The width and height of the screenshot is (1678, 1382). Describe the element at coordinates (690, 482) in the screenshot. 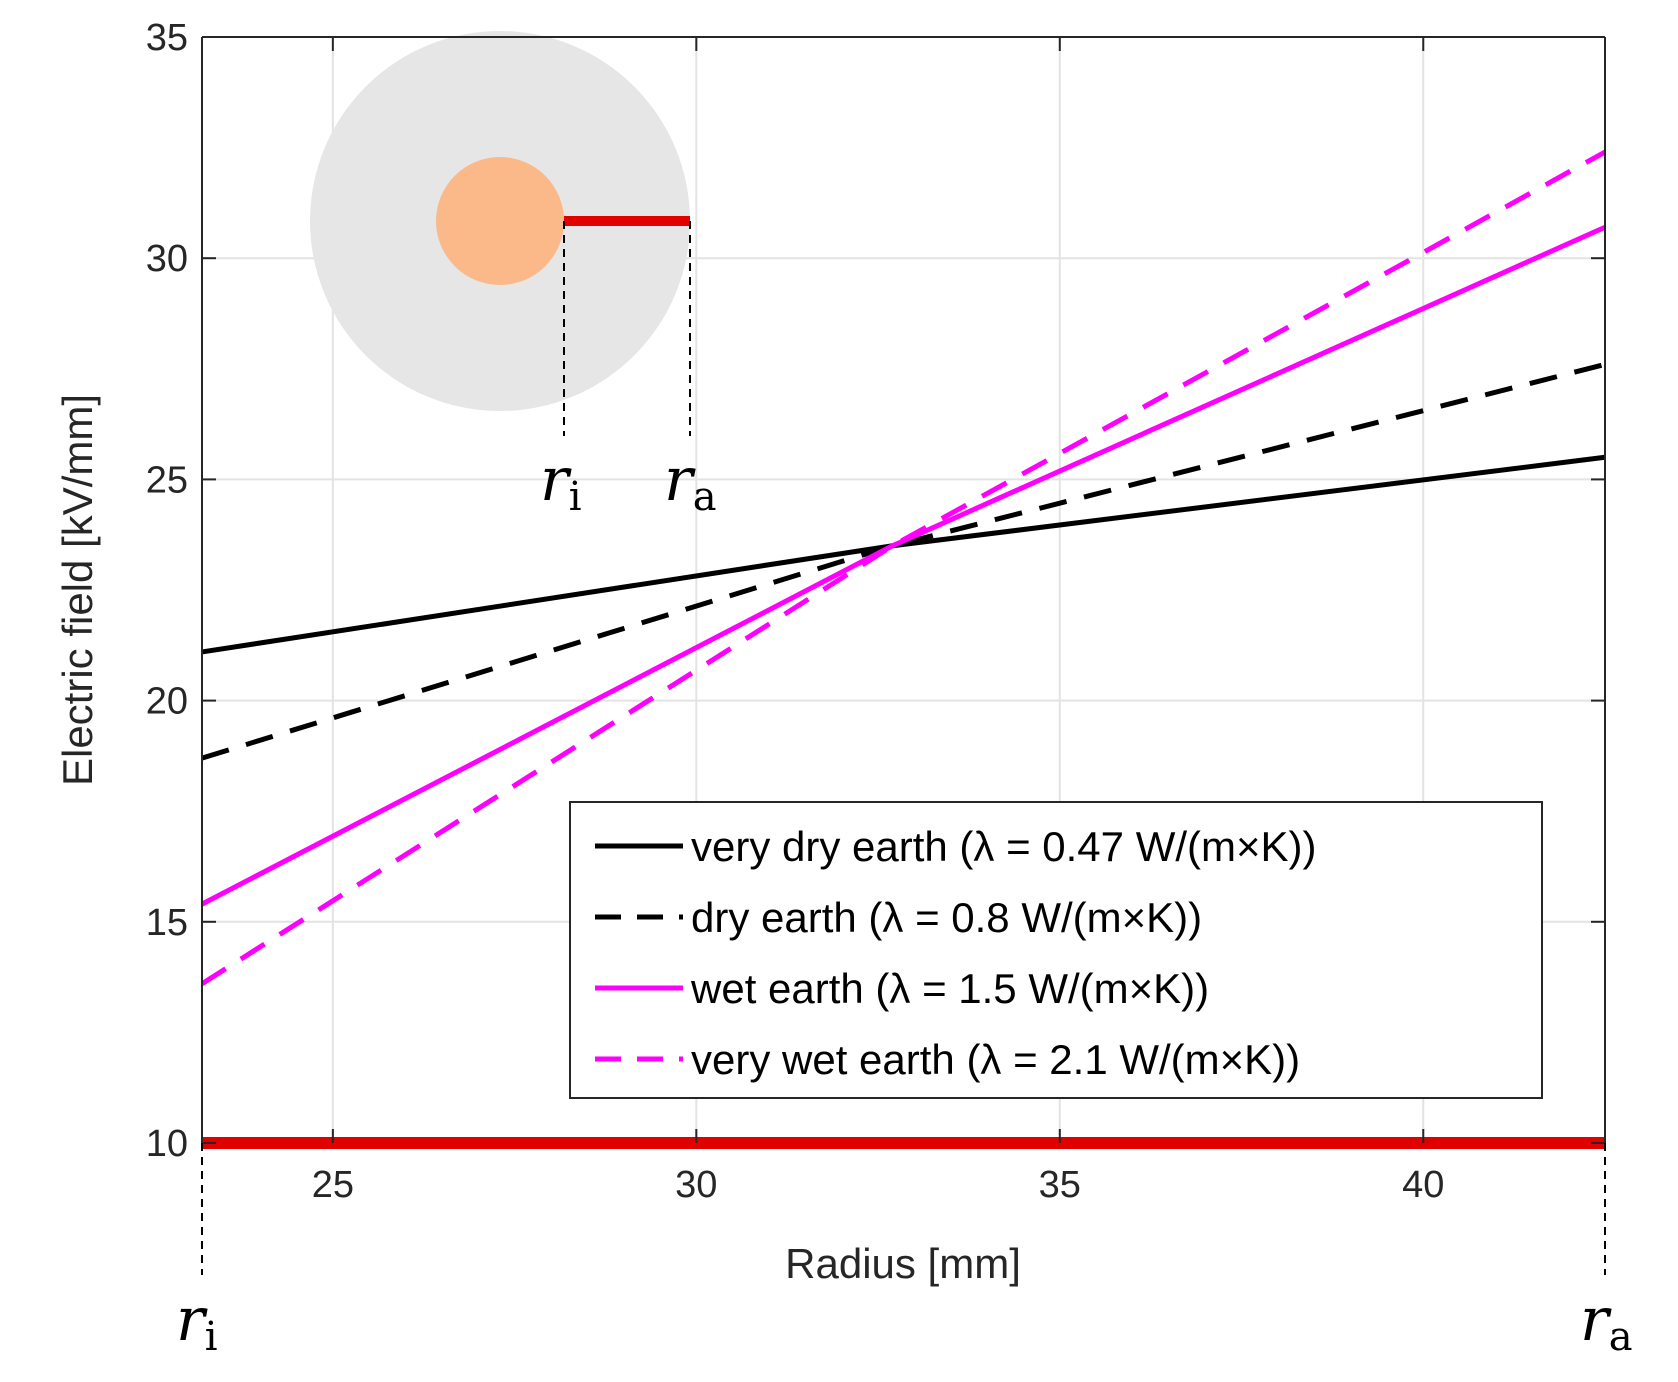

I see `inset-ra-label: ra` at that location.